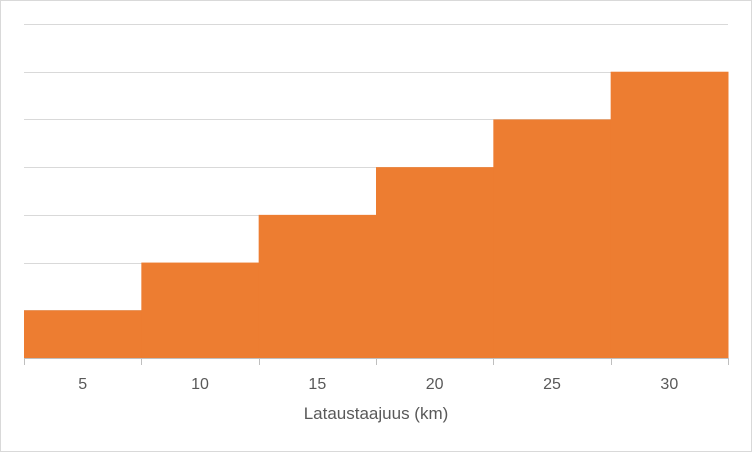 This screenshot has height=452, width=752. Describe the element at coordinates (200, 384) in the screenshot. I see `x-tick-label: 10` at that location.